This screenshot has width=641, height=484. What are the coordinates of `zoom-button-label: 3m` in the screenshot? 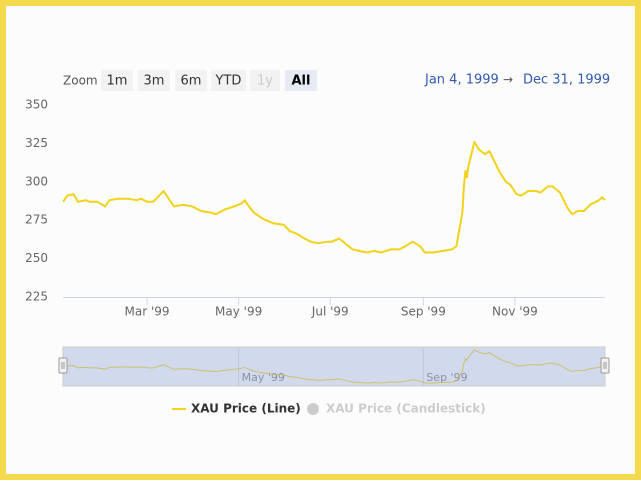 It's located at (154, 81).